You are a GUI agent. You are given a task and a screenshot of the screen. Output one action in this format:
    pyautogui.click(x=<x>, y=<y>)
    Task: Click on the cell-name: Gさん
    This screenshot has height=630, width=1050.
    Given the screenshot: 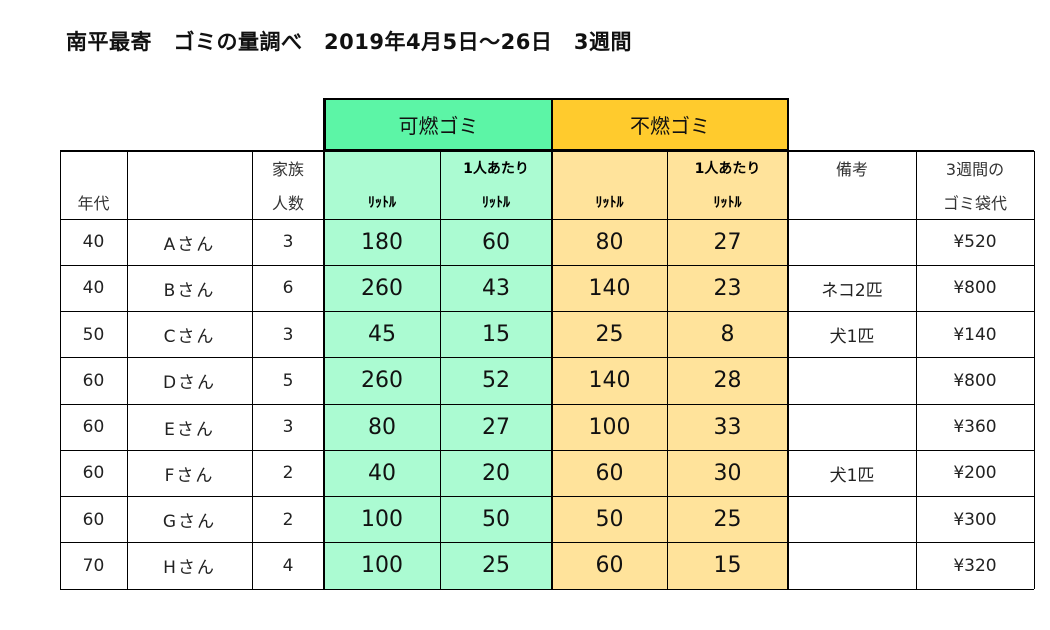 What is the action you would take?
    pyautogui.click(x=189, y=522)
    